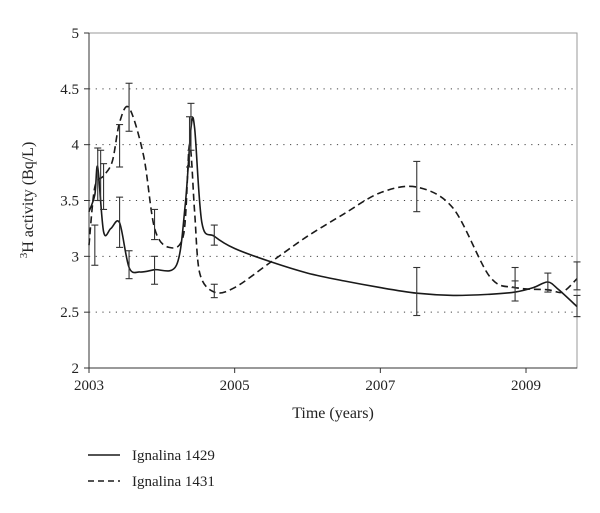 This screenshot has width=600, height=513. I want to click on y-tick-label: 5, so click(76, 34).